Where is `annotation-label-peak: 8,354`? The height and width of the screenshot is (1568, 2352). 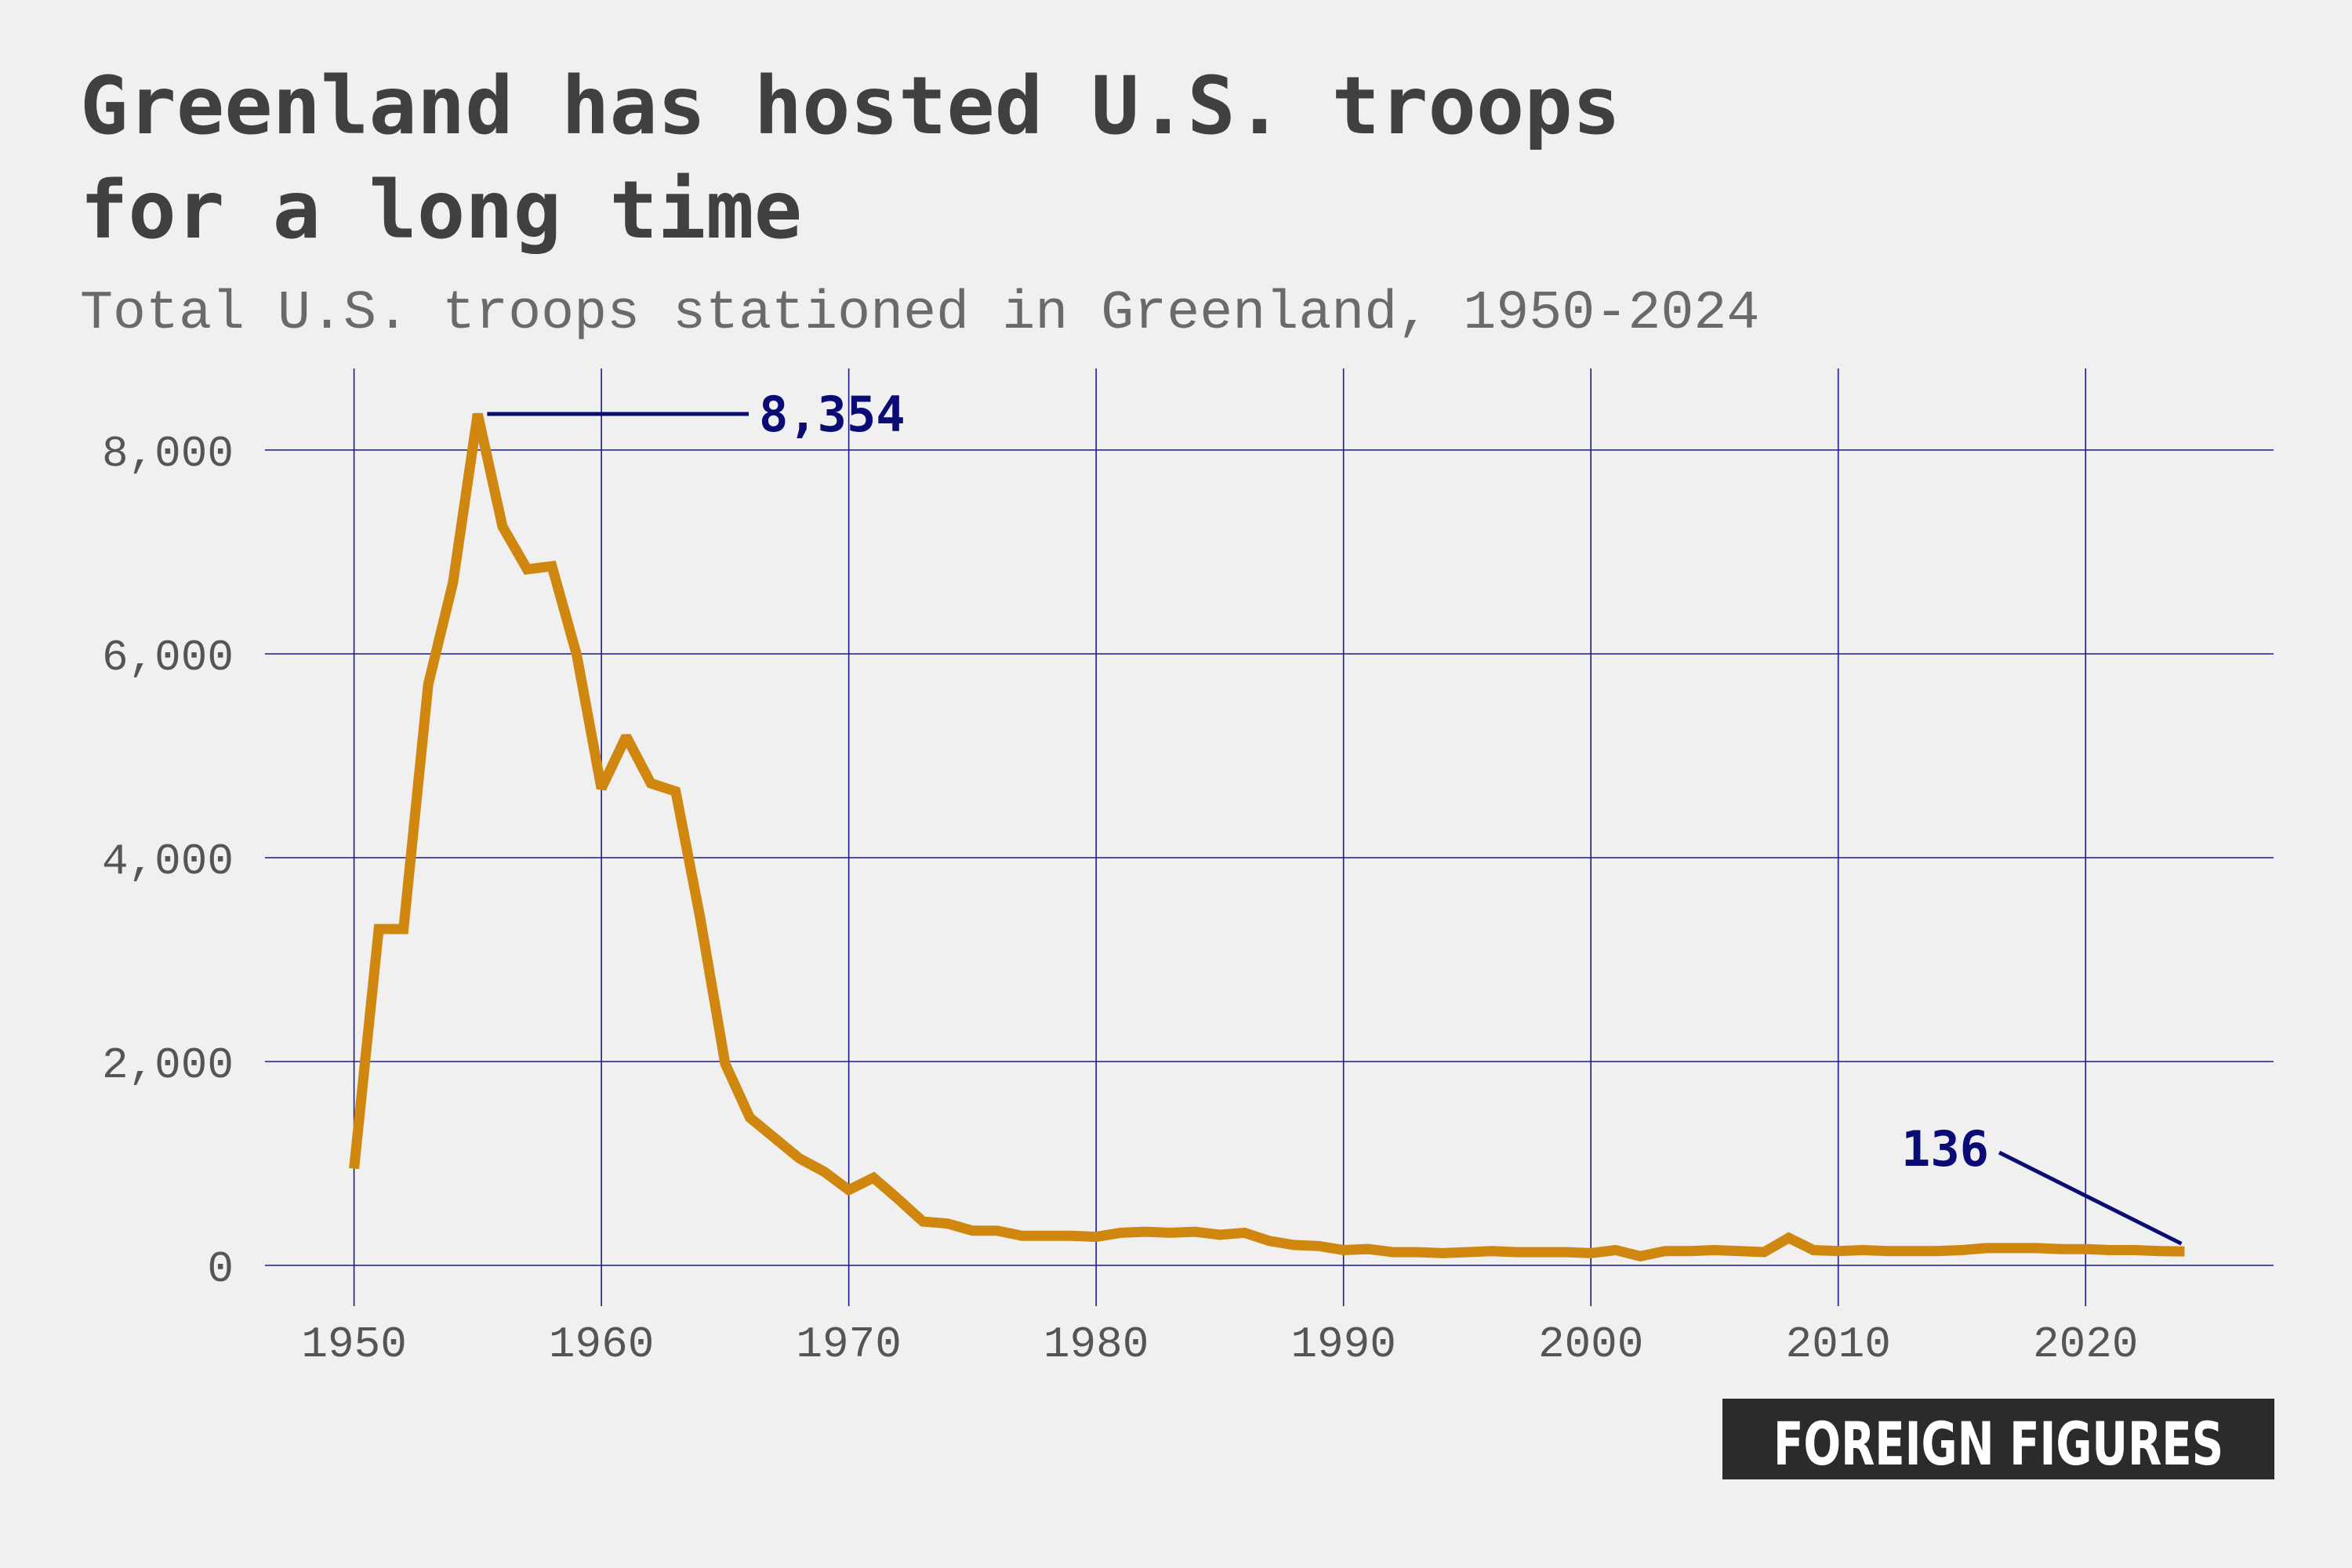 annotation-label-peak: 8,354 is located at coordinates (833, 414).